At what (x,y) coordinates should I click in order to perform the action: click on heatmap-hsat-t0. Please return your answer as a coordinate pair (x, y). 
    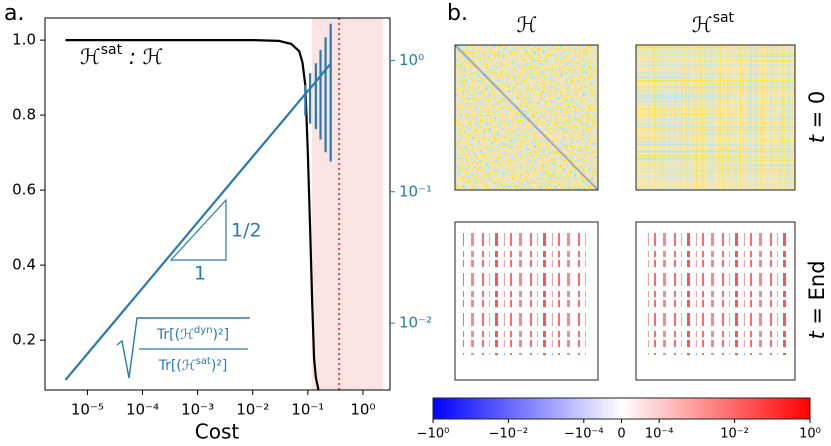
    Looking at the image, I should click on (715, 117).